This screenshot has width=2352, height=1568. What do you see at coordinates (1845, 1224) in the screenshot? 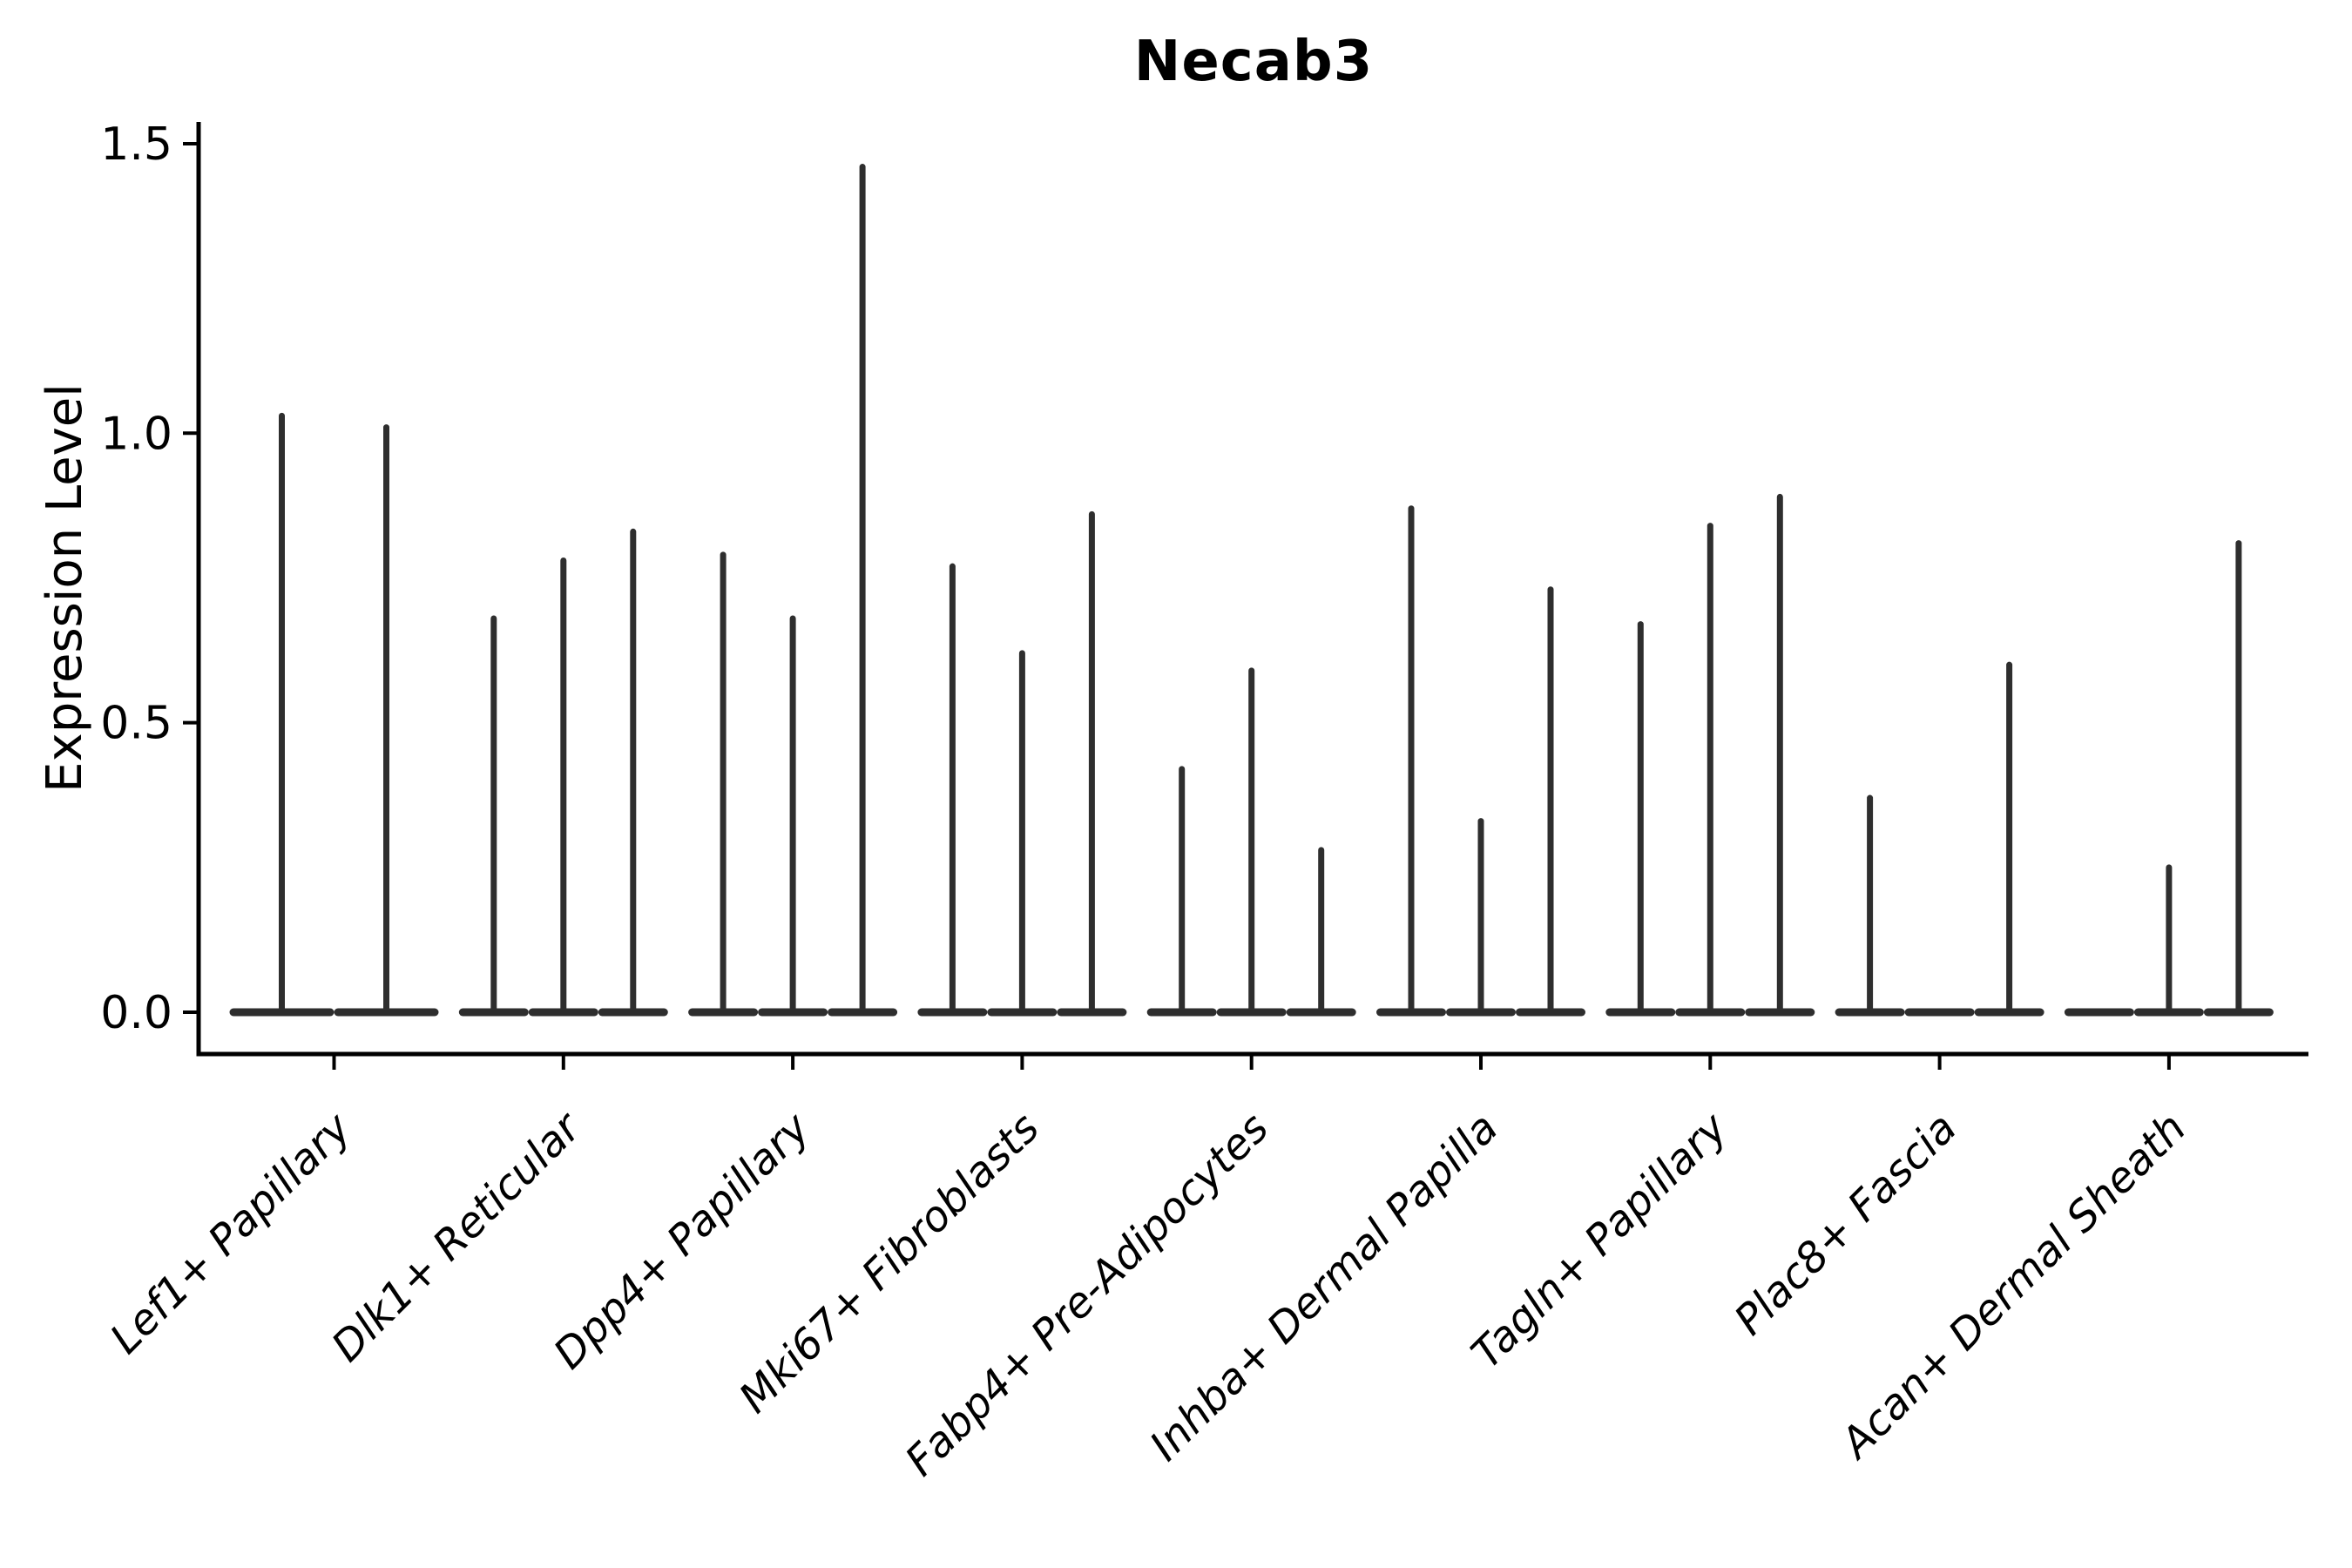
I see `x-tick-label: Plac8+ Fascia` at bounding box center [1845, 1224].